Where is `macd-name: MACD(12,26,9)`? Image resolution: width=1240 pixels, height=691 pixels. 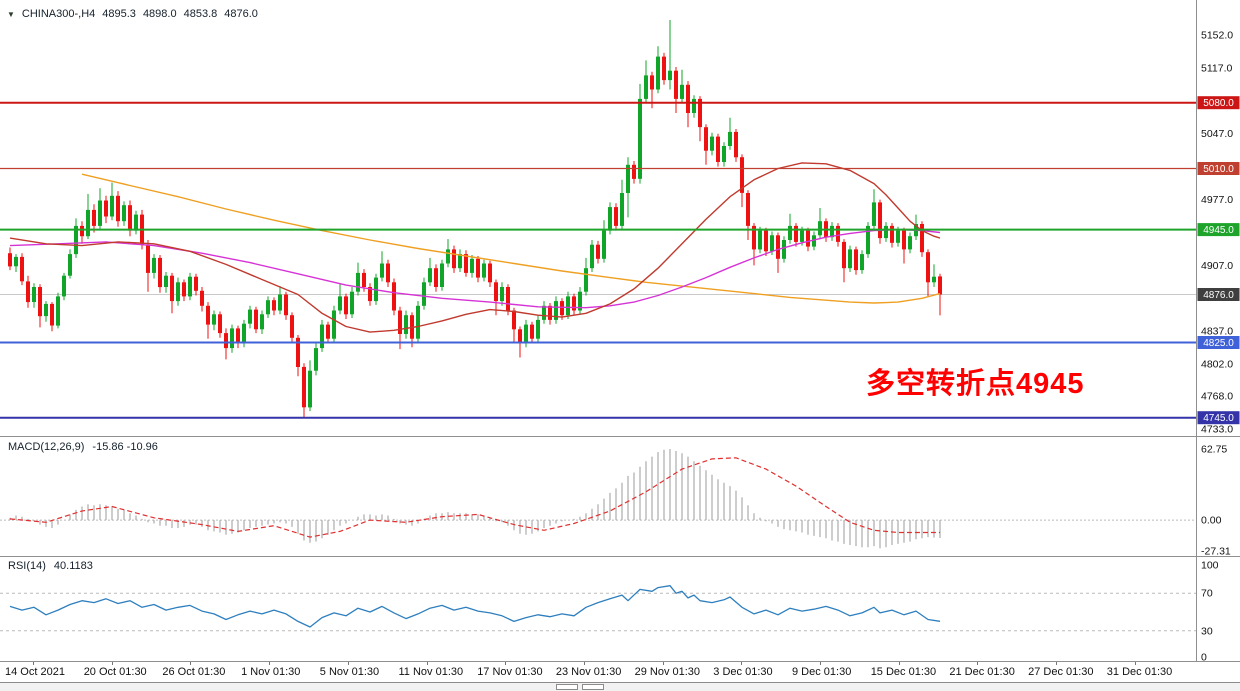
macd-name: MACD(12,26,9) is located at coordinates (46, 447).